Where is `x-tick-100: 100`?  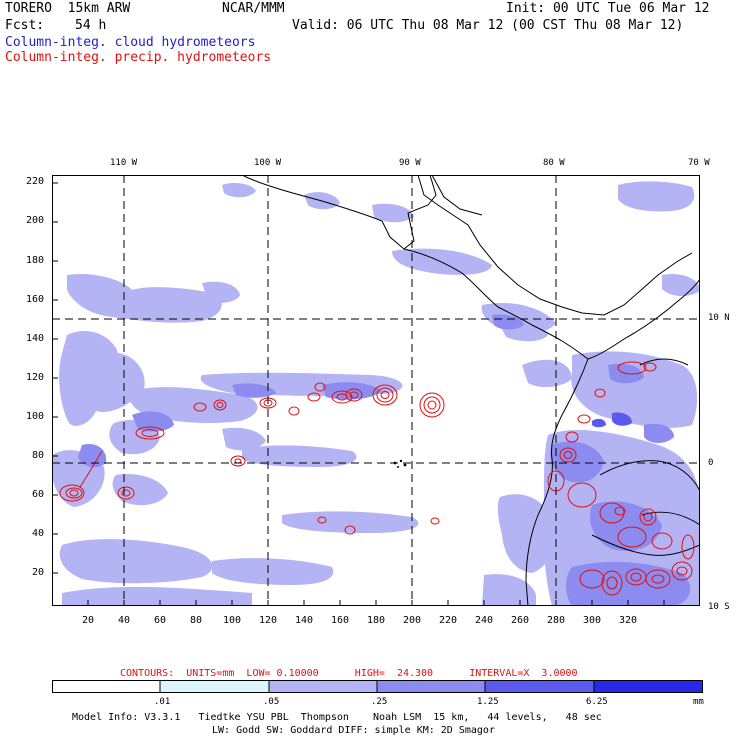 x-tick-100: 100 is located at coordinates (232, 620).